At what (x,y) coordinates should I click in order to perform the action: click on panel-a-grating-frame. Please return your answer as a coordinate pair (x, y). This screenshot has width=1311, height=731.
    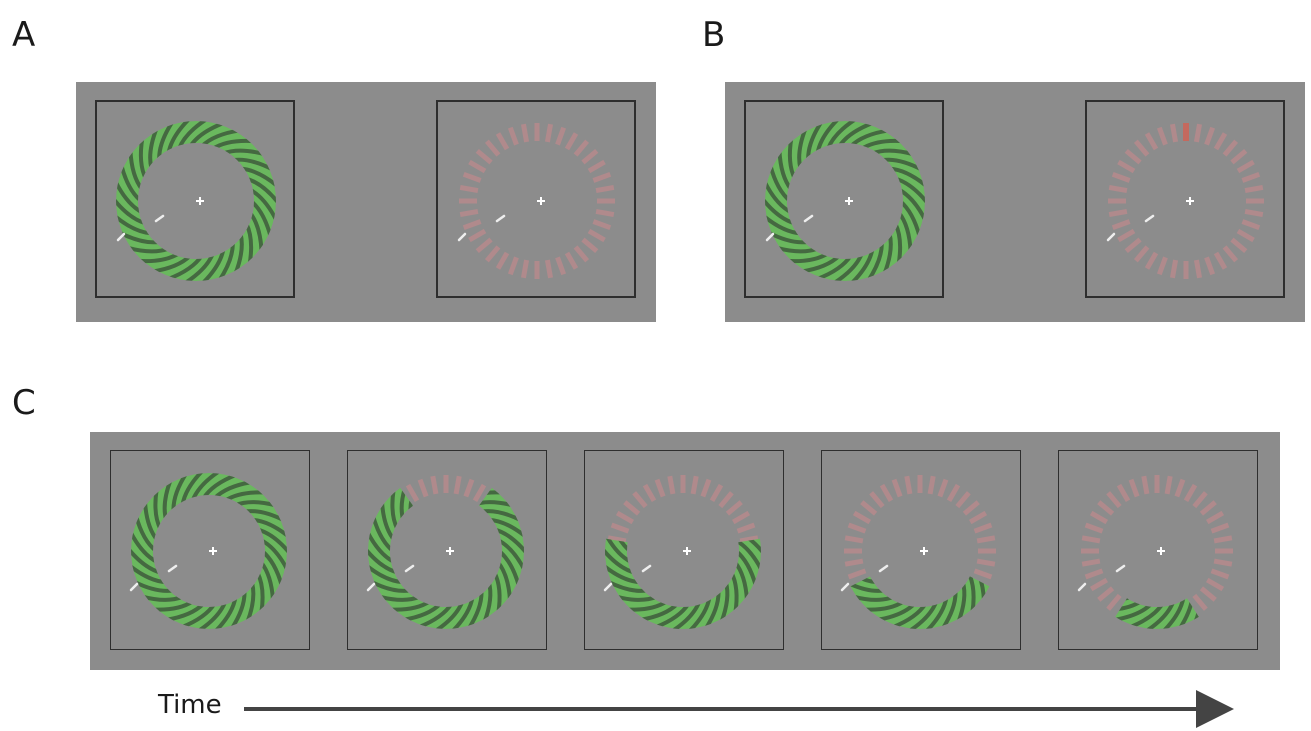
    Looking at the image, I should click on (195, 199).